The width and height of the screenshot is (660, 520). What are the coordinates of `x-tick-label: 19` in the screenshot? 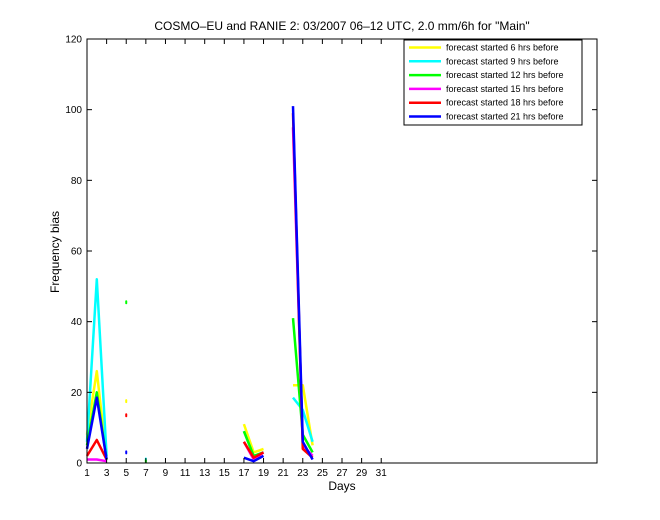 It's located at (264, 473).